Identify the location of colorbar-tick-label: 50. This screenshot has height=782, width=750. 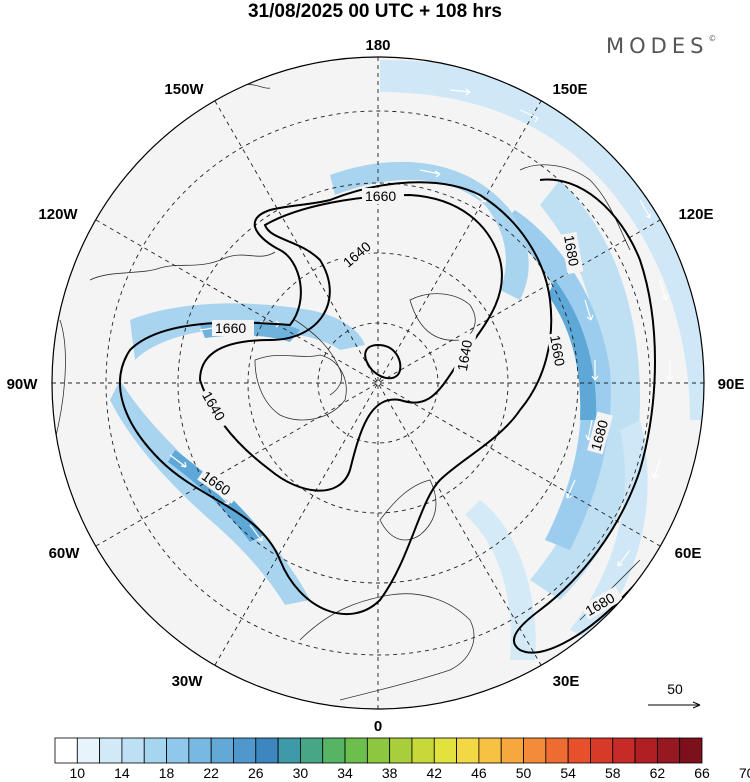
(524, 773).